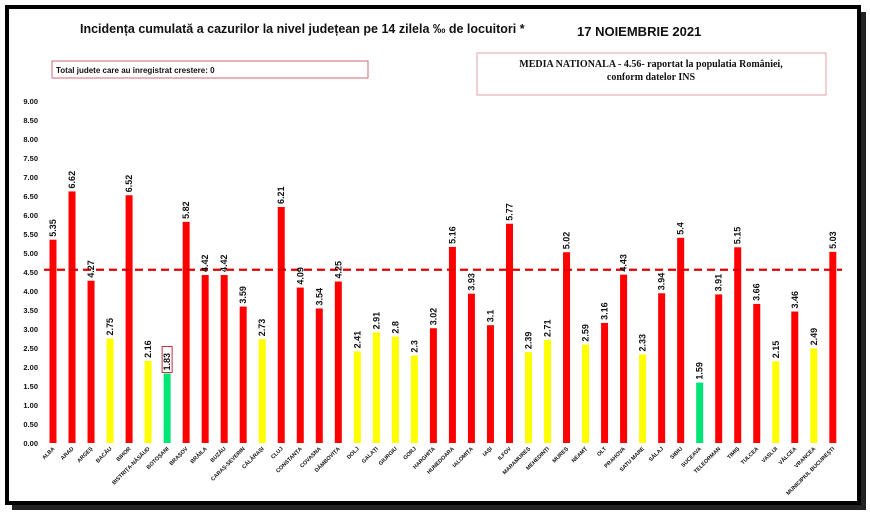 The height and width of the screenshot is (520, 870). I want to click on note-right-box, so click(651, 74).